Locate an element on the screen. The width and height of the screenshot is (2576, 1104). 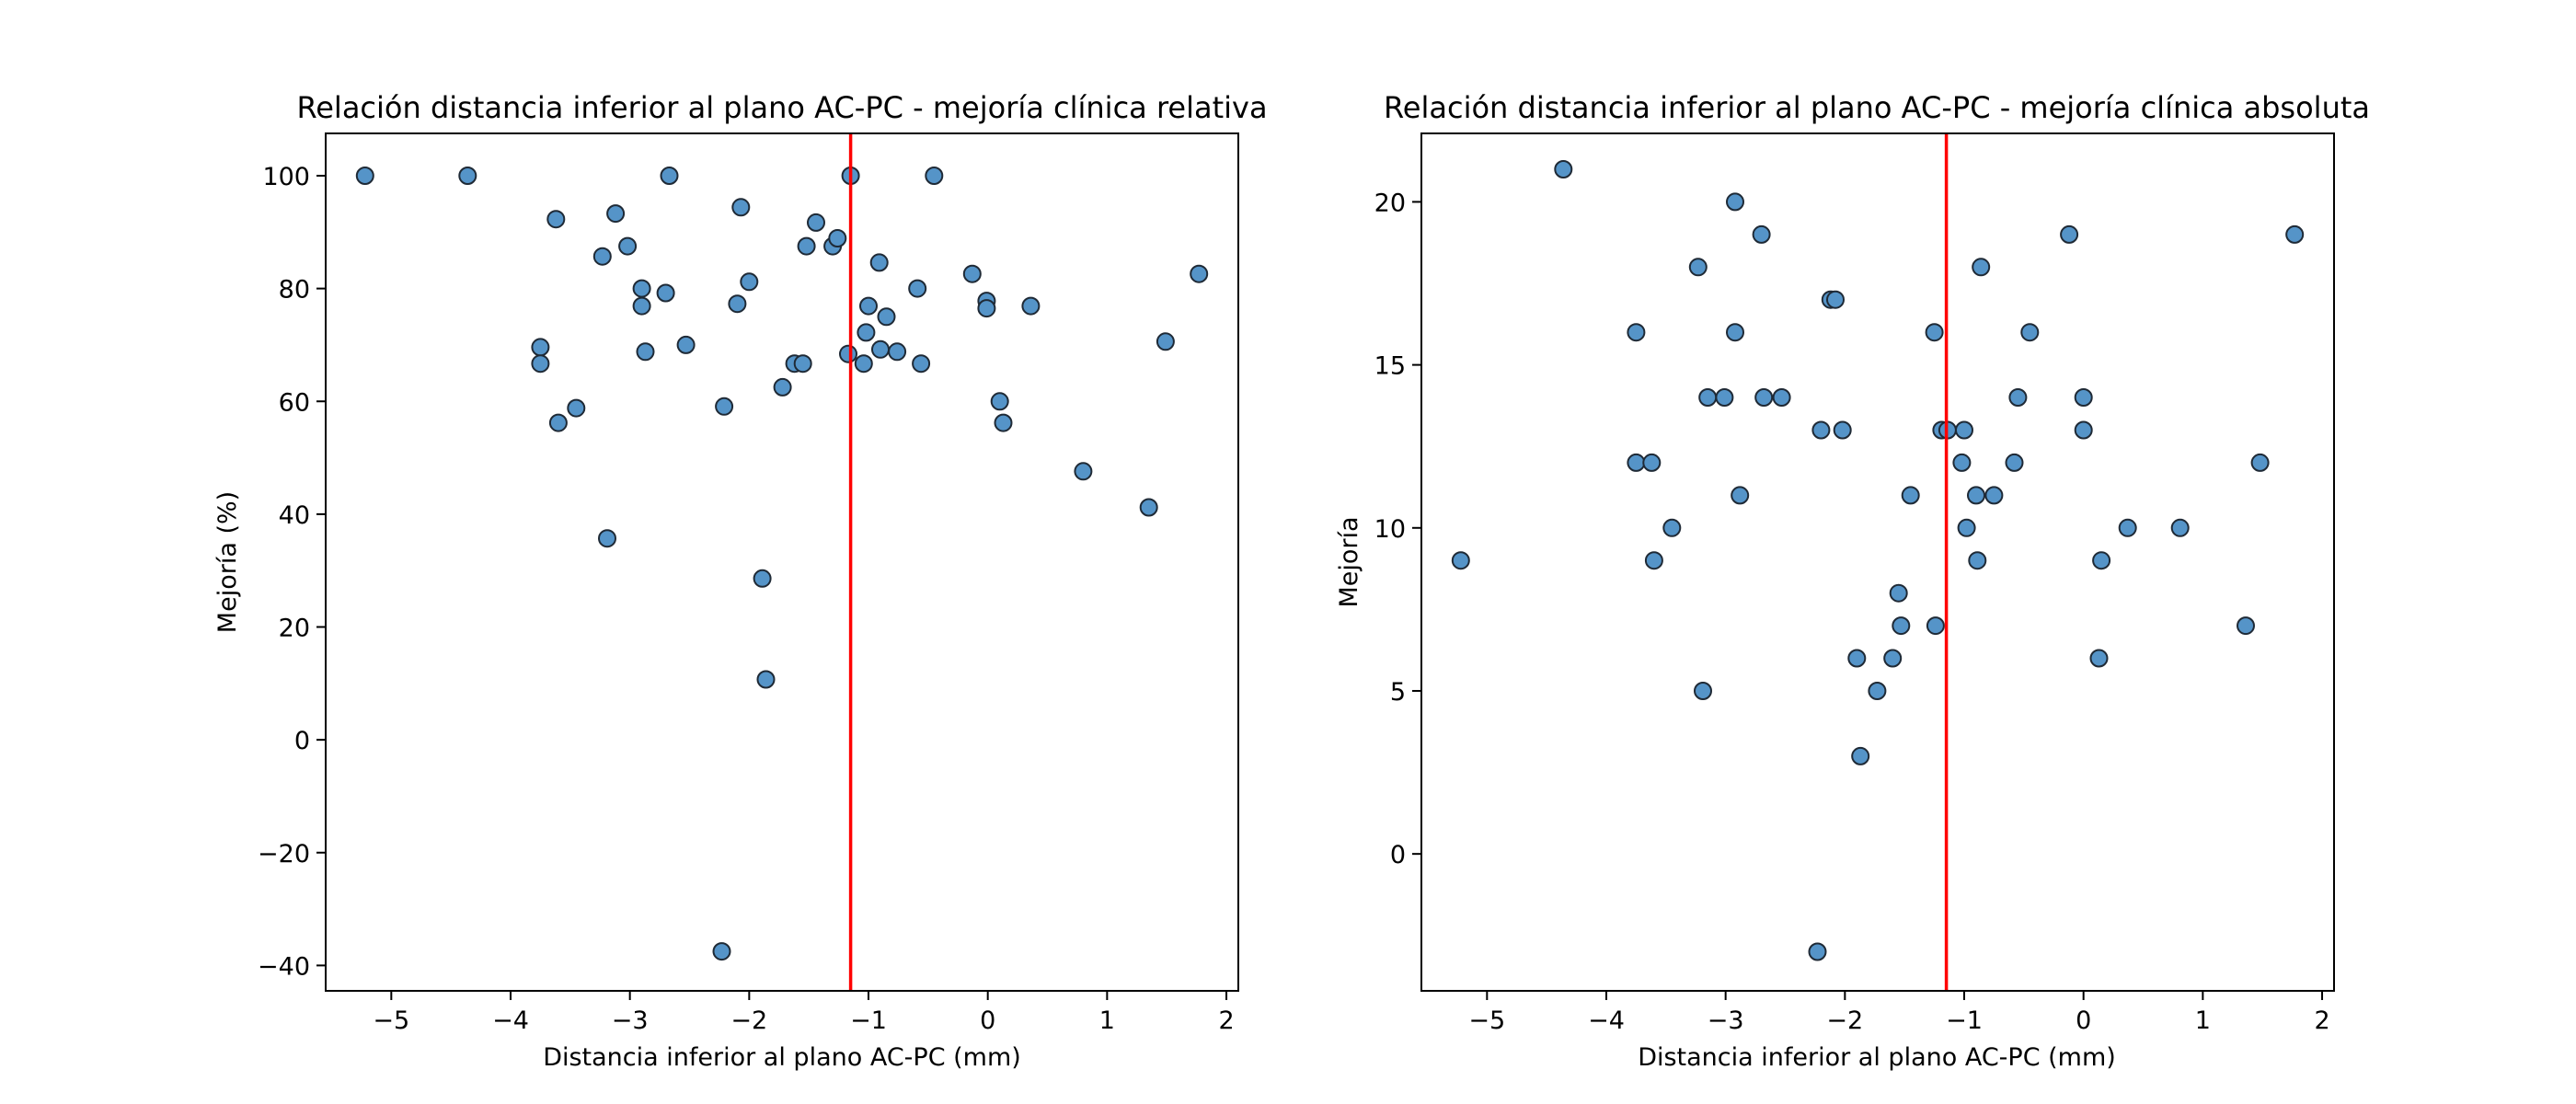
x-tick-label: −2 is located at coordinates (1844, 1020).